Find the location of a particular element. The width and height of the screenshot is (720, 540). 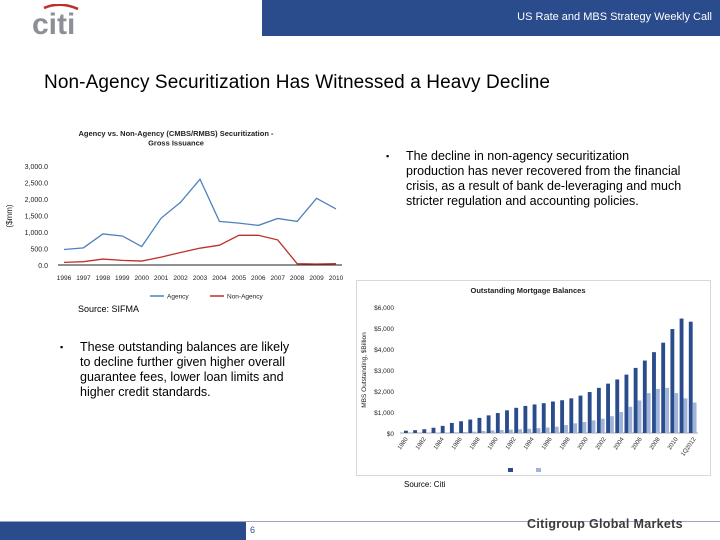

line-x-tick-label: 2001 is located at coordinates (161, 278).